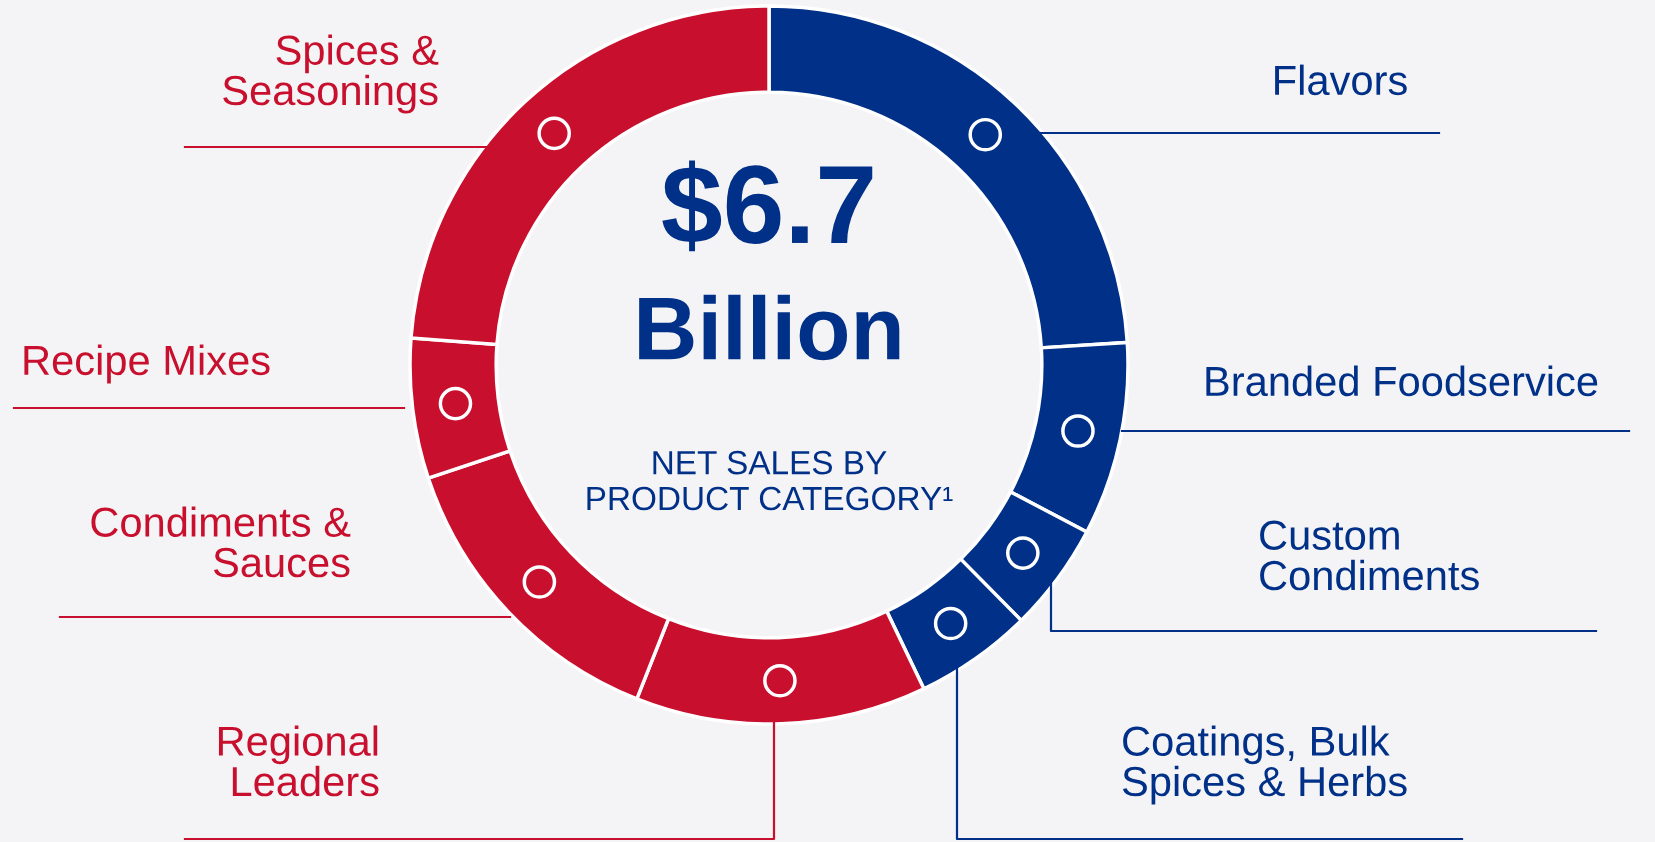  Describe the element at coordinates (298, 761) in the screenshot. I see `slice-label: Regional Leaders` at that location.